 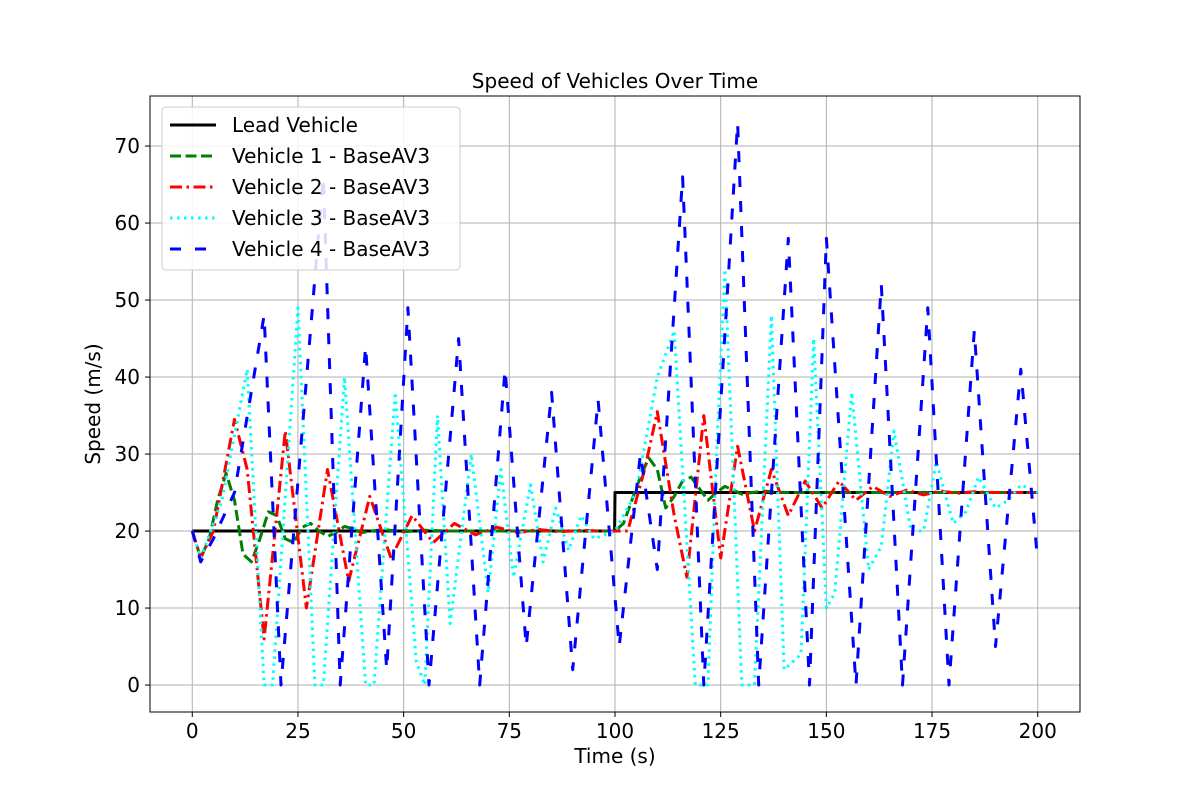 What do you see at coordinates (932, 731) in the screenshot?
I see `x-tick-label: 175` at bounding box center [932, 731].